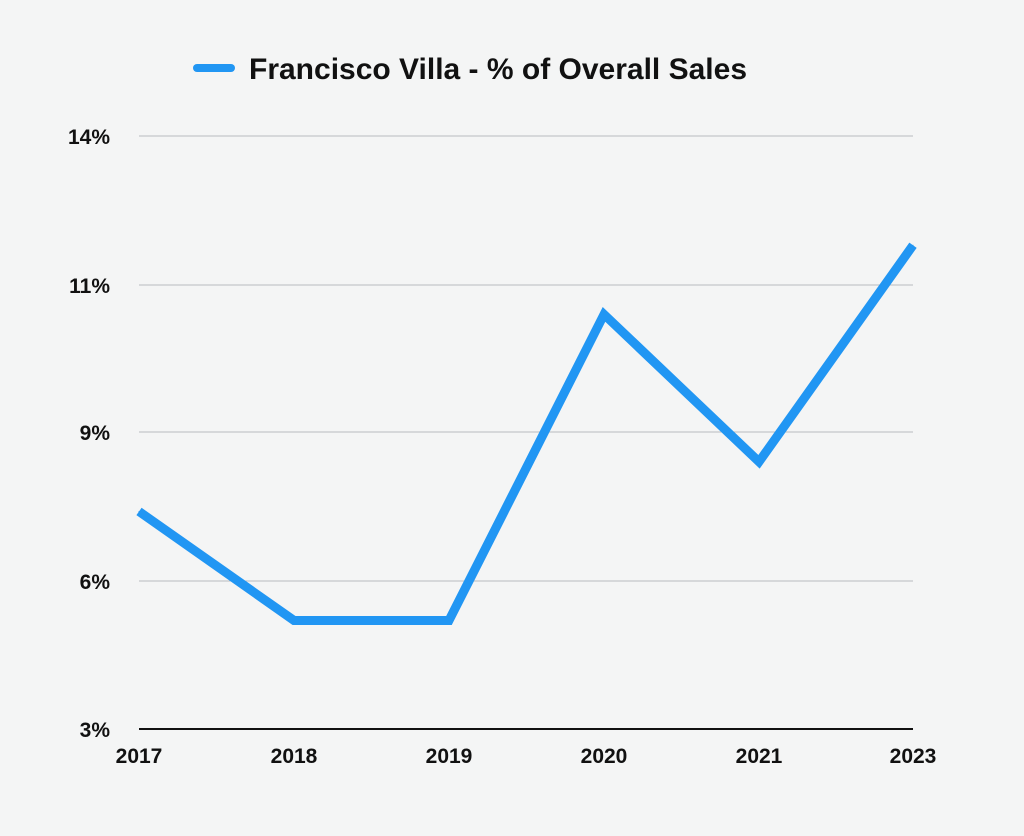 This screenshot has width=1024, height=836. I want to click on y-tick-label: 14%, so click(89, 137).